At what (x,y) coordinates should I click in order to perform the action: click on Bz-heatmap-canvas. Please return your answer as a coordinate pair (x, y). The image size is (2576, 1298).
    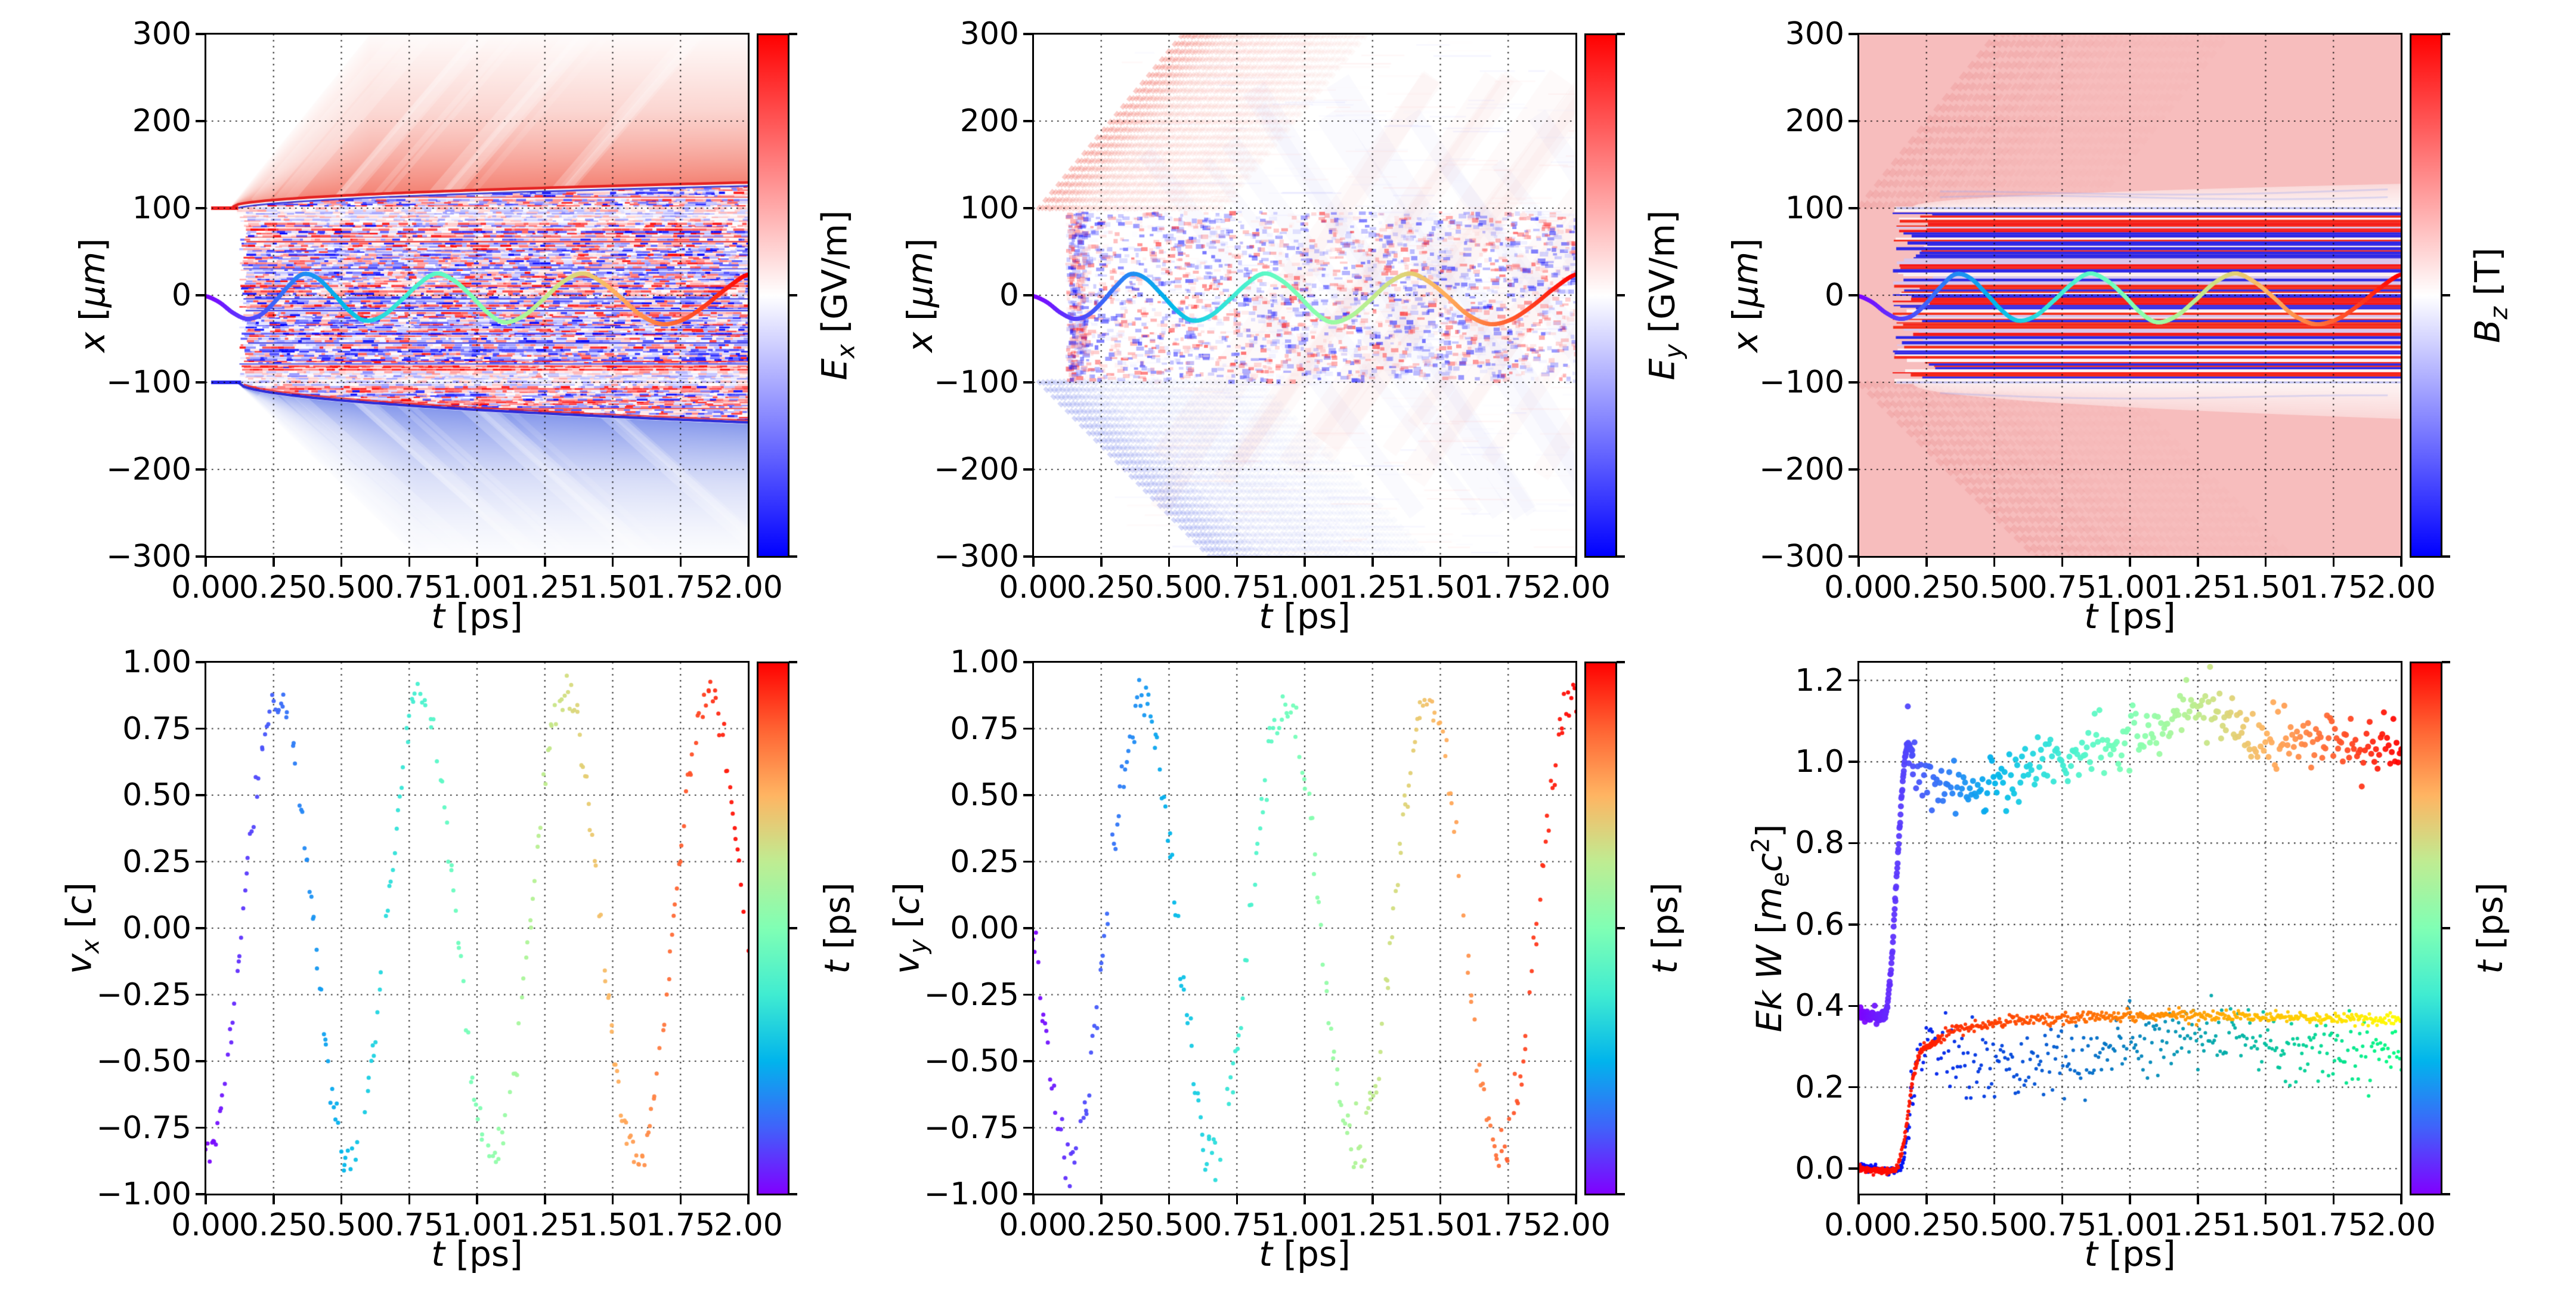
    Looking at the image, I should click on (2130, 295).